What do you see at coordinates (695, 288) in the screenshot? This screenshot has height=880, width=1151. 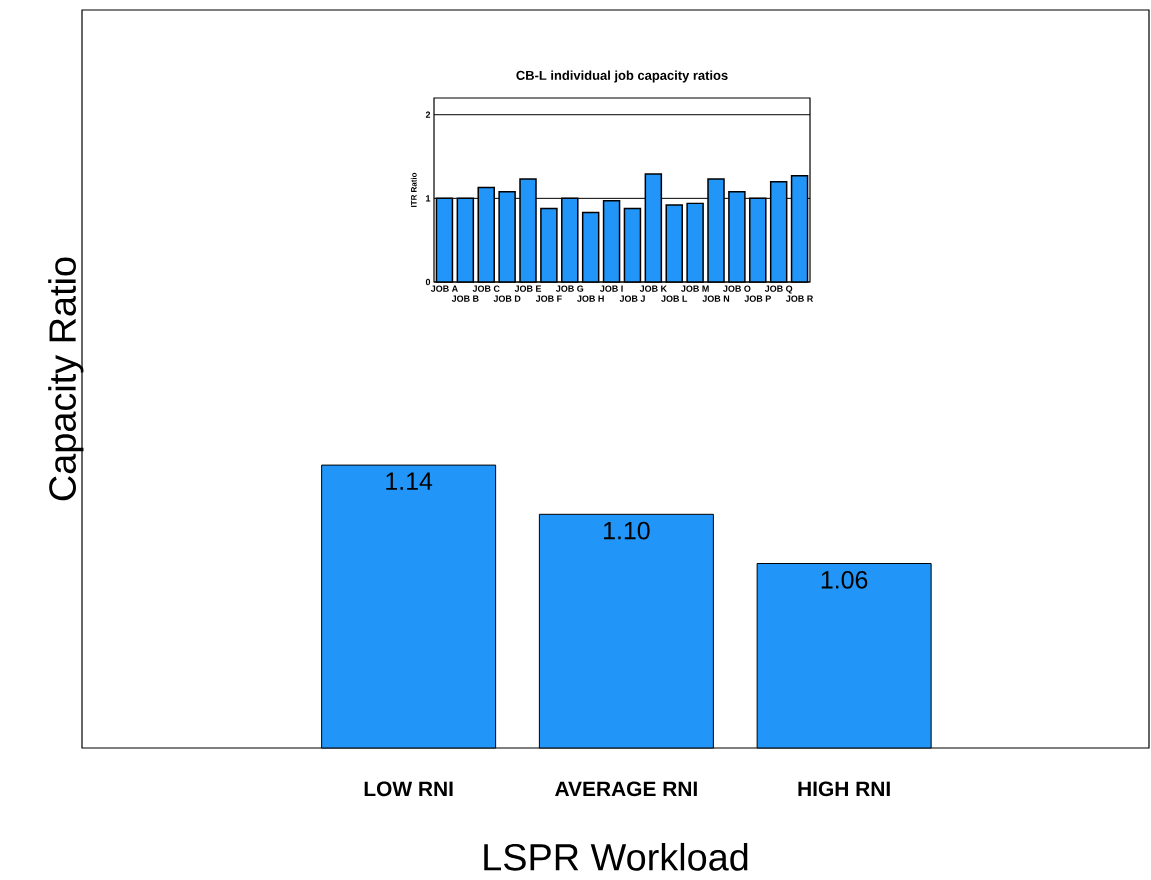 I see `x-tick-label: JOB M` at bounding box center [695, 288].